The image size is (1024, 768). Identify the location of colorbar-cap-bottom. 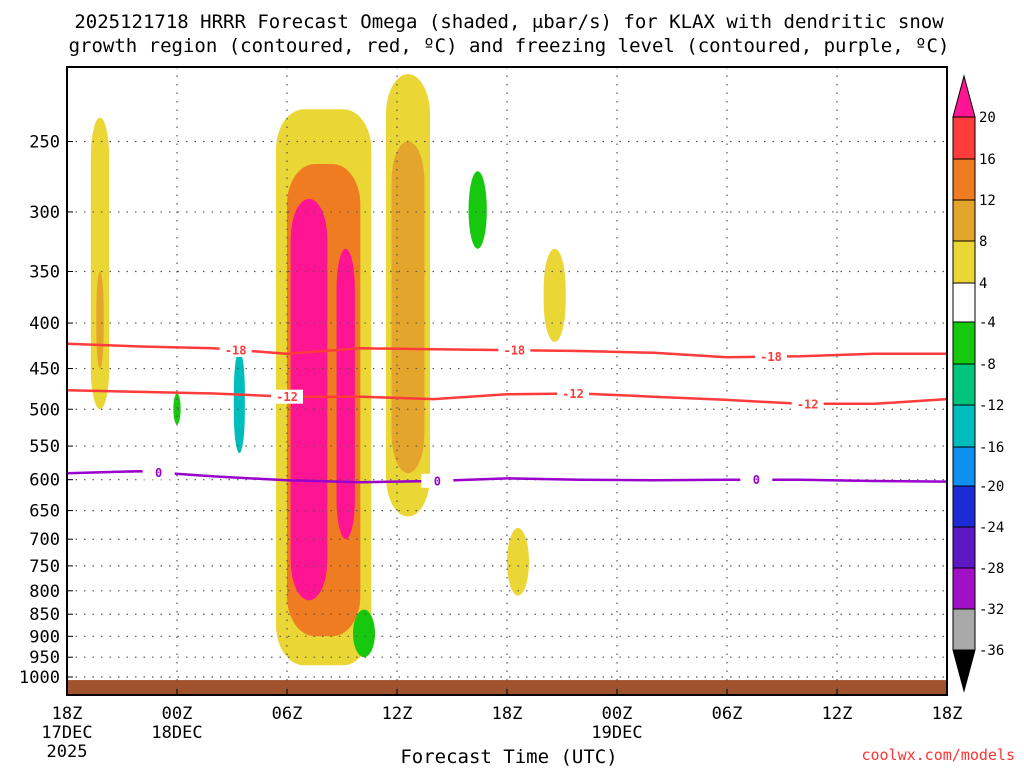
(964, 671).